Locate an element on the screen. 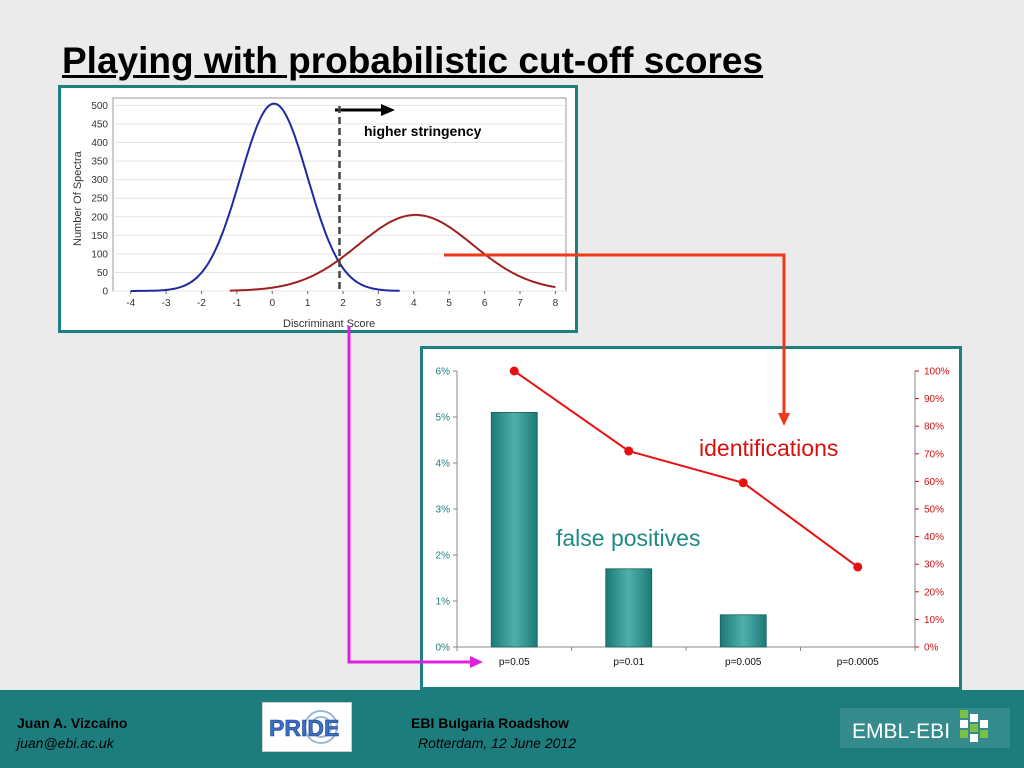 This screenshot has height=768, width=1024. histogram-x-tick: 7 is located at coordinates (520, 303).